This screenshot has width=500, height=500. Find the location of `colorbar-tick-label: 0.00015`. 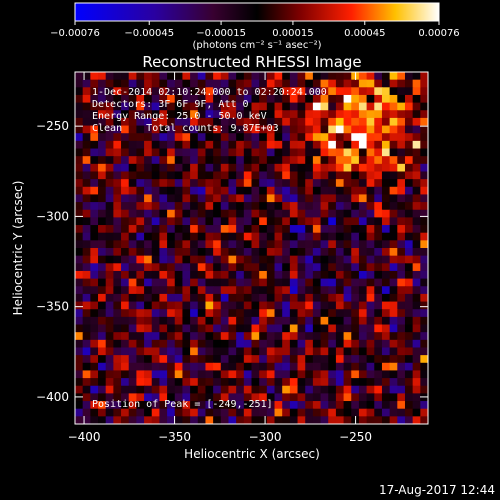

colorbar-tick-label: 0.00015 is located at coordinates (292, 33).